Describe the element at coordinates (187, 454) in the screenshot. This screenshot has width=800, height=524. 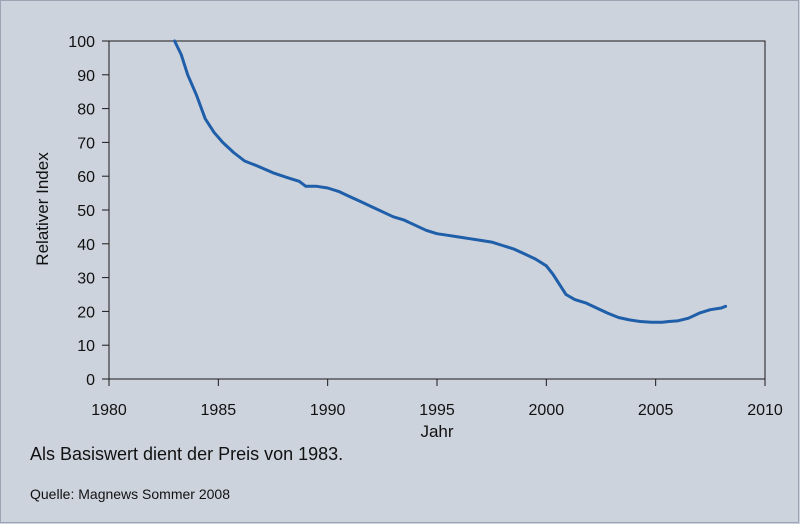
I see `chart-note: Als Basiswert dient der Preis von 1983.` at that location.